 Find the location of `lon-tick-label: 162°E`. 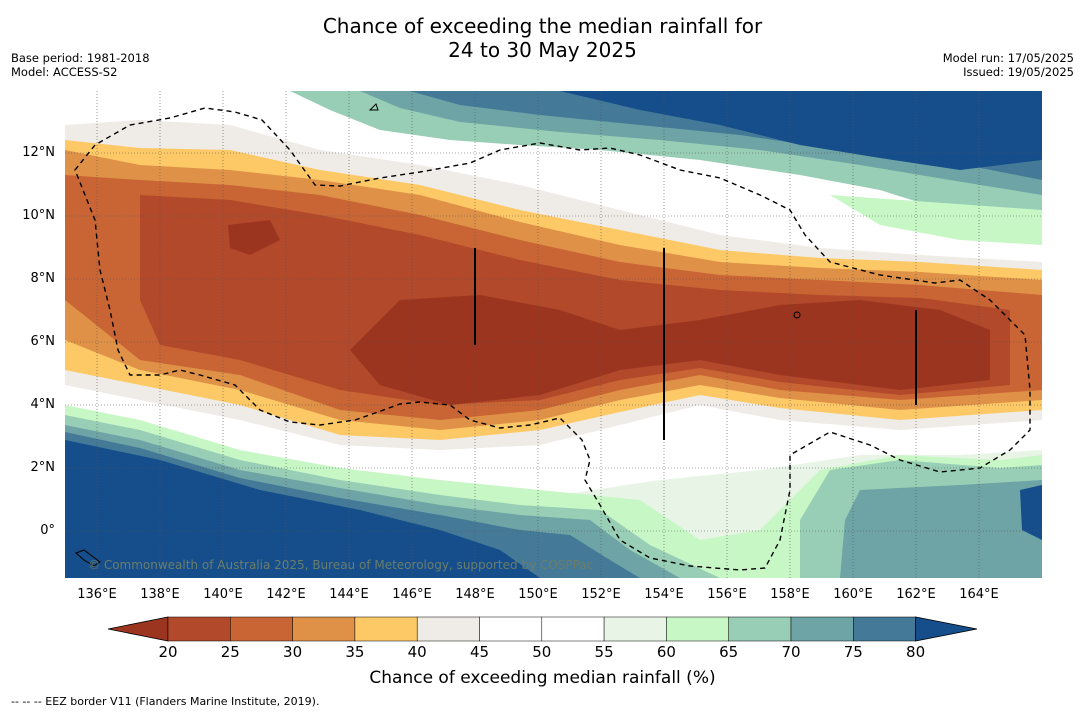

lon-tick-label: 162°E is located at coordinates (916, 594).